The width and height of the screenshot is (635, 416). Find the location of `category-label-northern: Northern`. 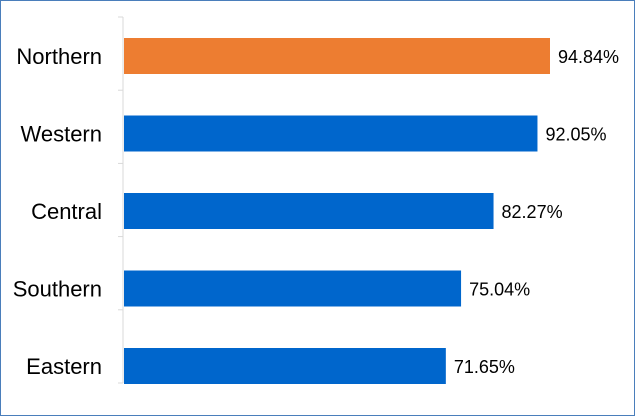

category-label-northern: Northern is located at coordinates (59, 56).